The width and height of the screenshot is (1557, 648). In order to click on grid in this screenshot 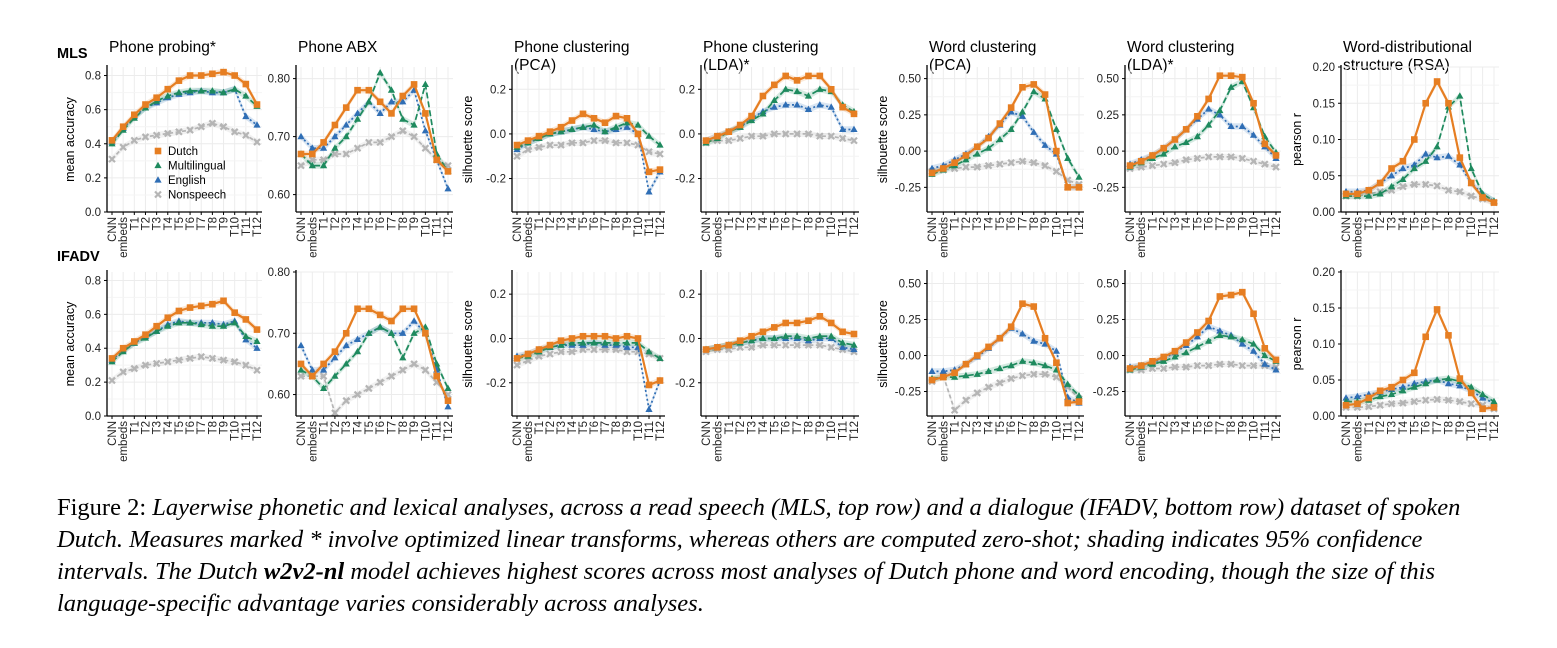, I will do `click(1203, 139)`.